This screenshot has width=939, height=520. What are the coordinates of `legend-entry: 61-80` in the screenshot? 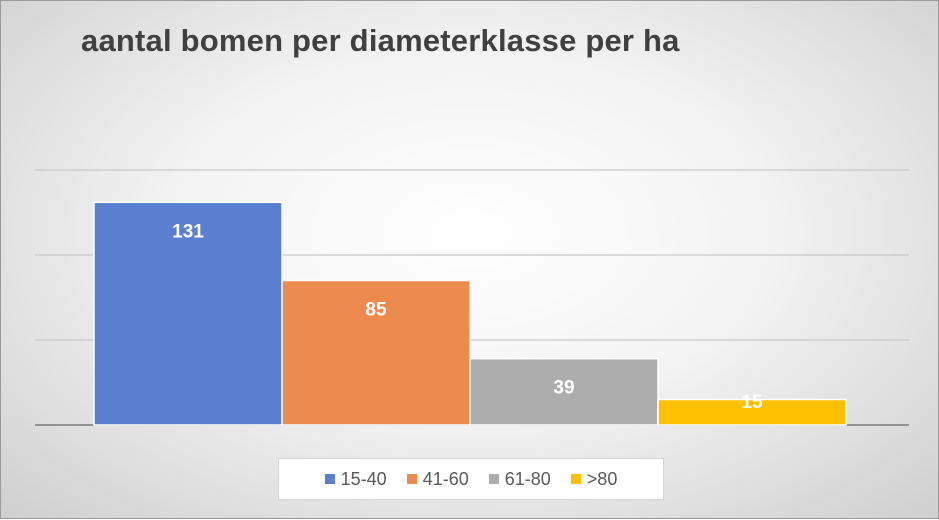 It's located at (519, 479).